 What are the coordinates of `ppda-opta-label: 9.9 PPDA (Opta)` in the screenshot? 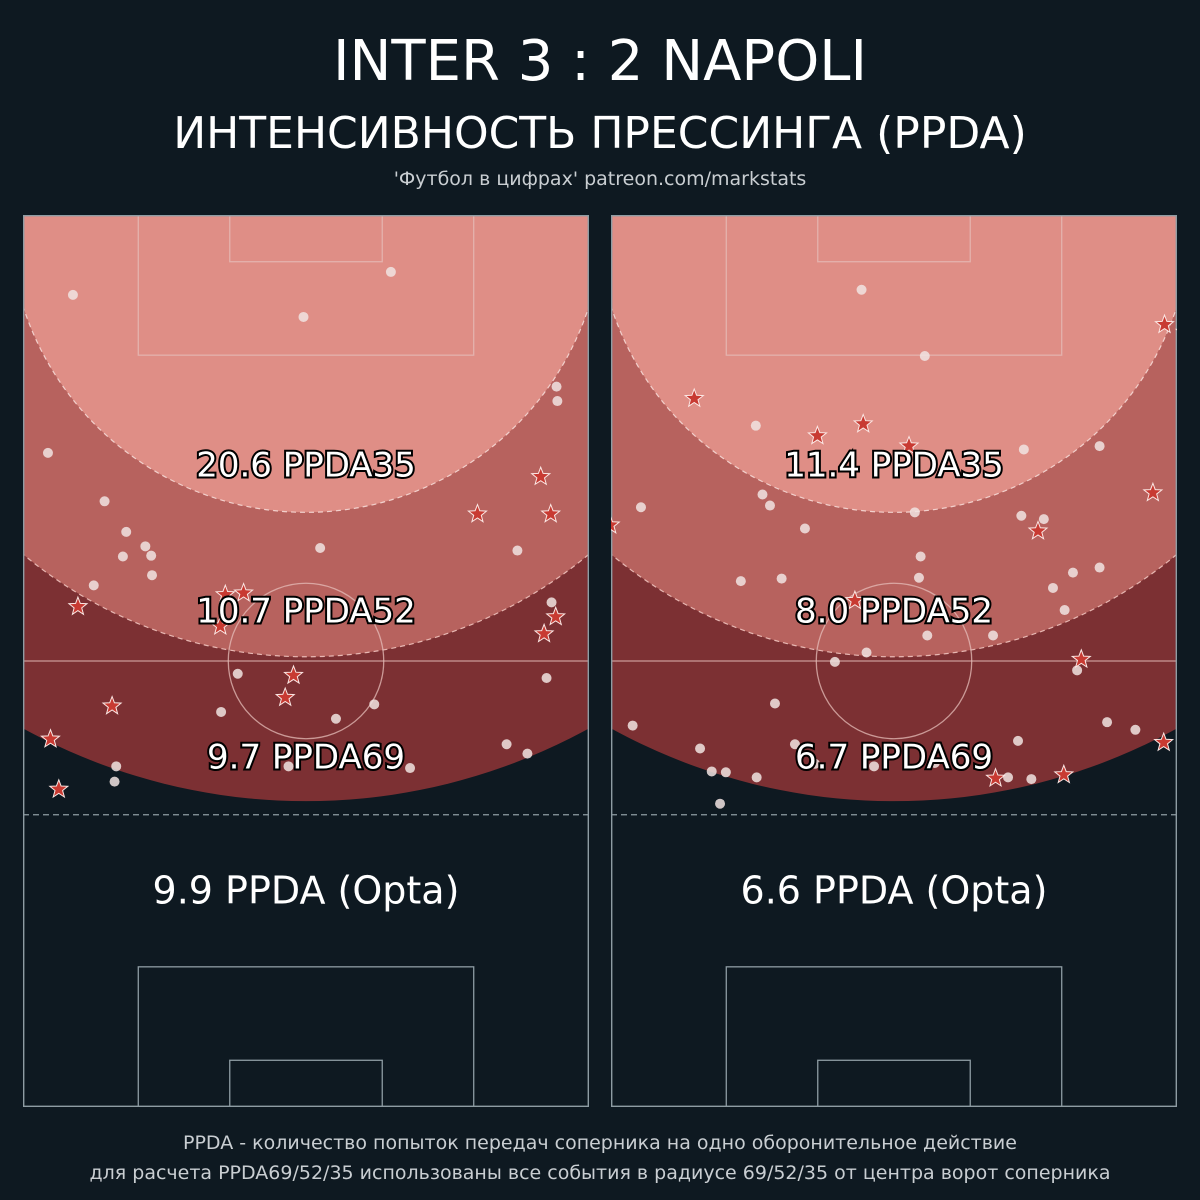 It's located at (306, 891).